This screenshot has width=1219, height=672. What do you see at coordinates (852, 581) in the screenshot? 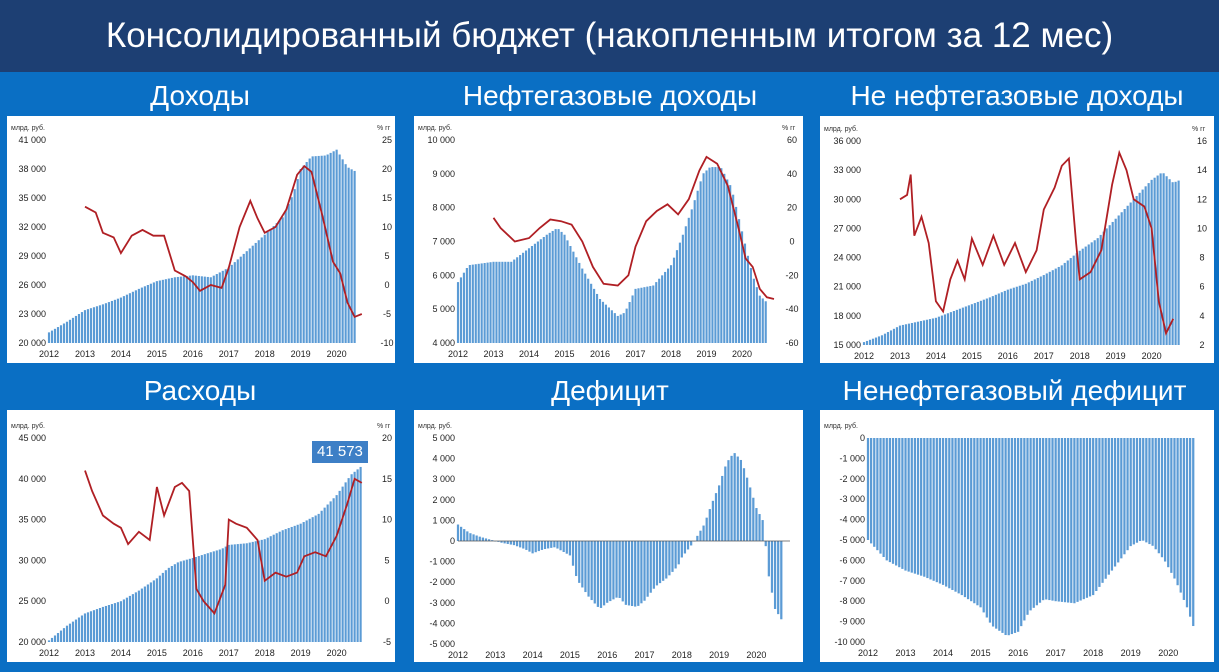
I see `y-tick-label: -7 000` at bounding box center [852, 581].